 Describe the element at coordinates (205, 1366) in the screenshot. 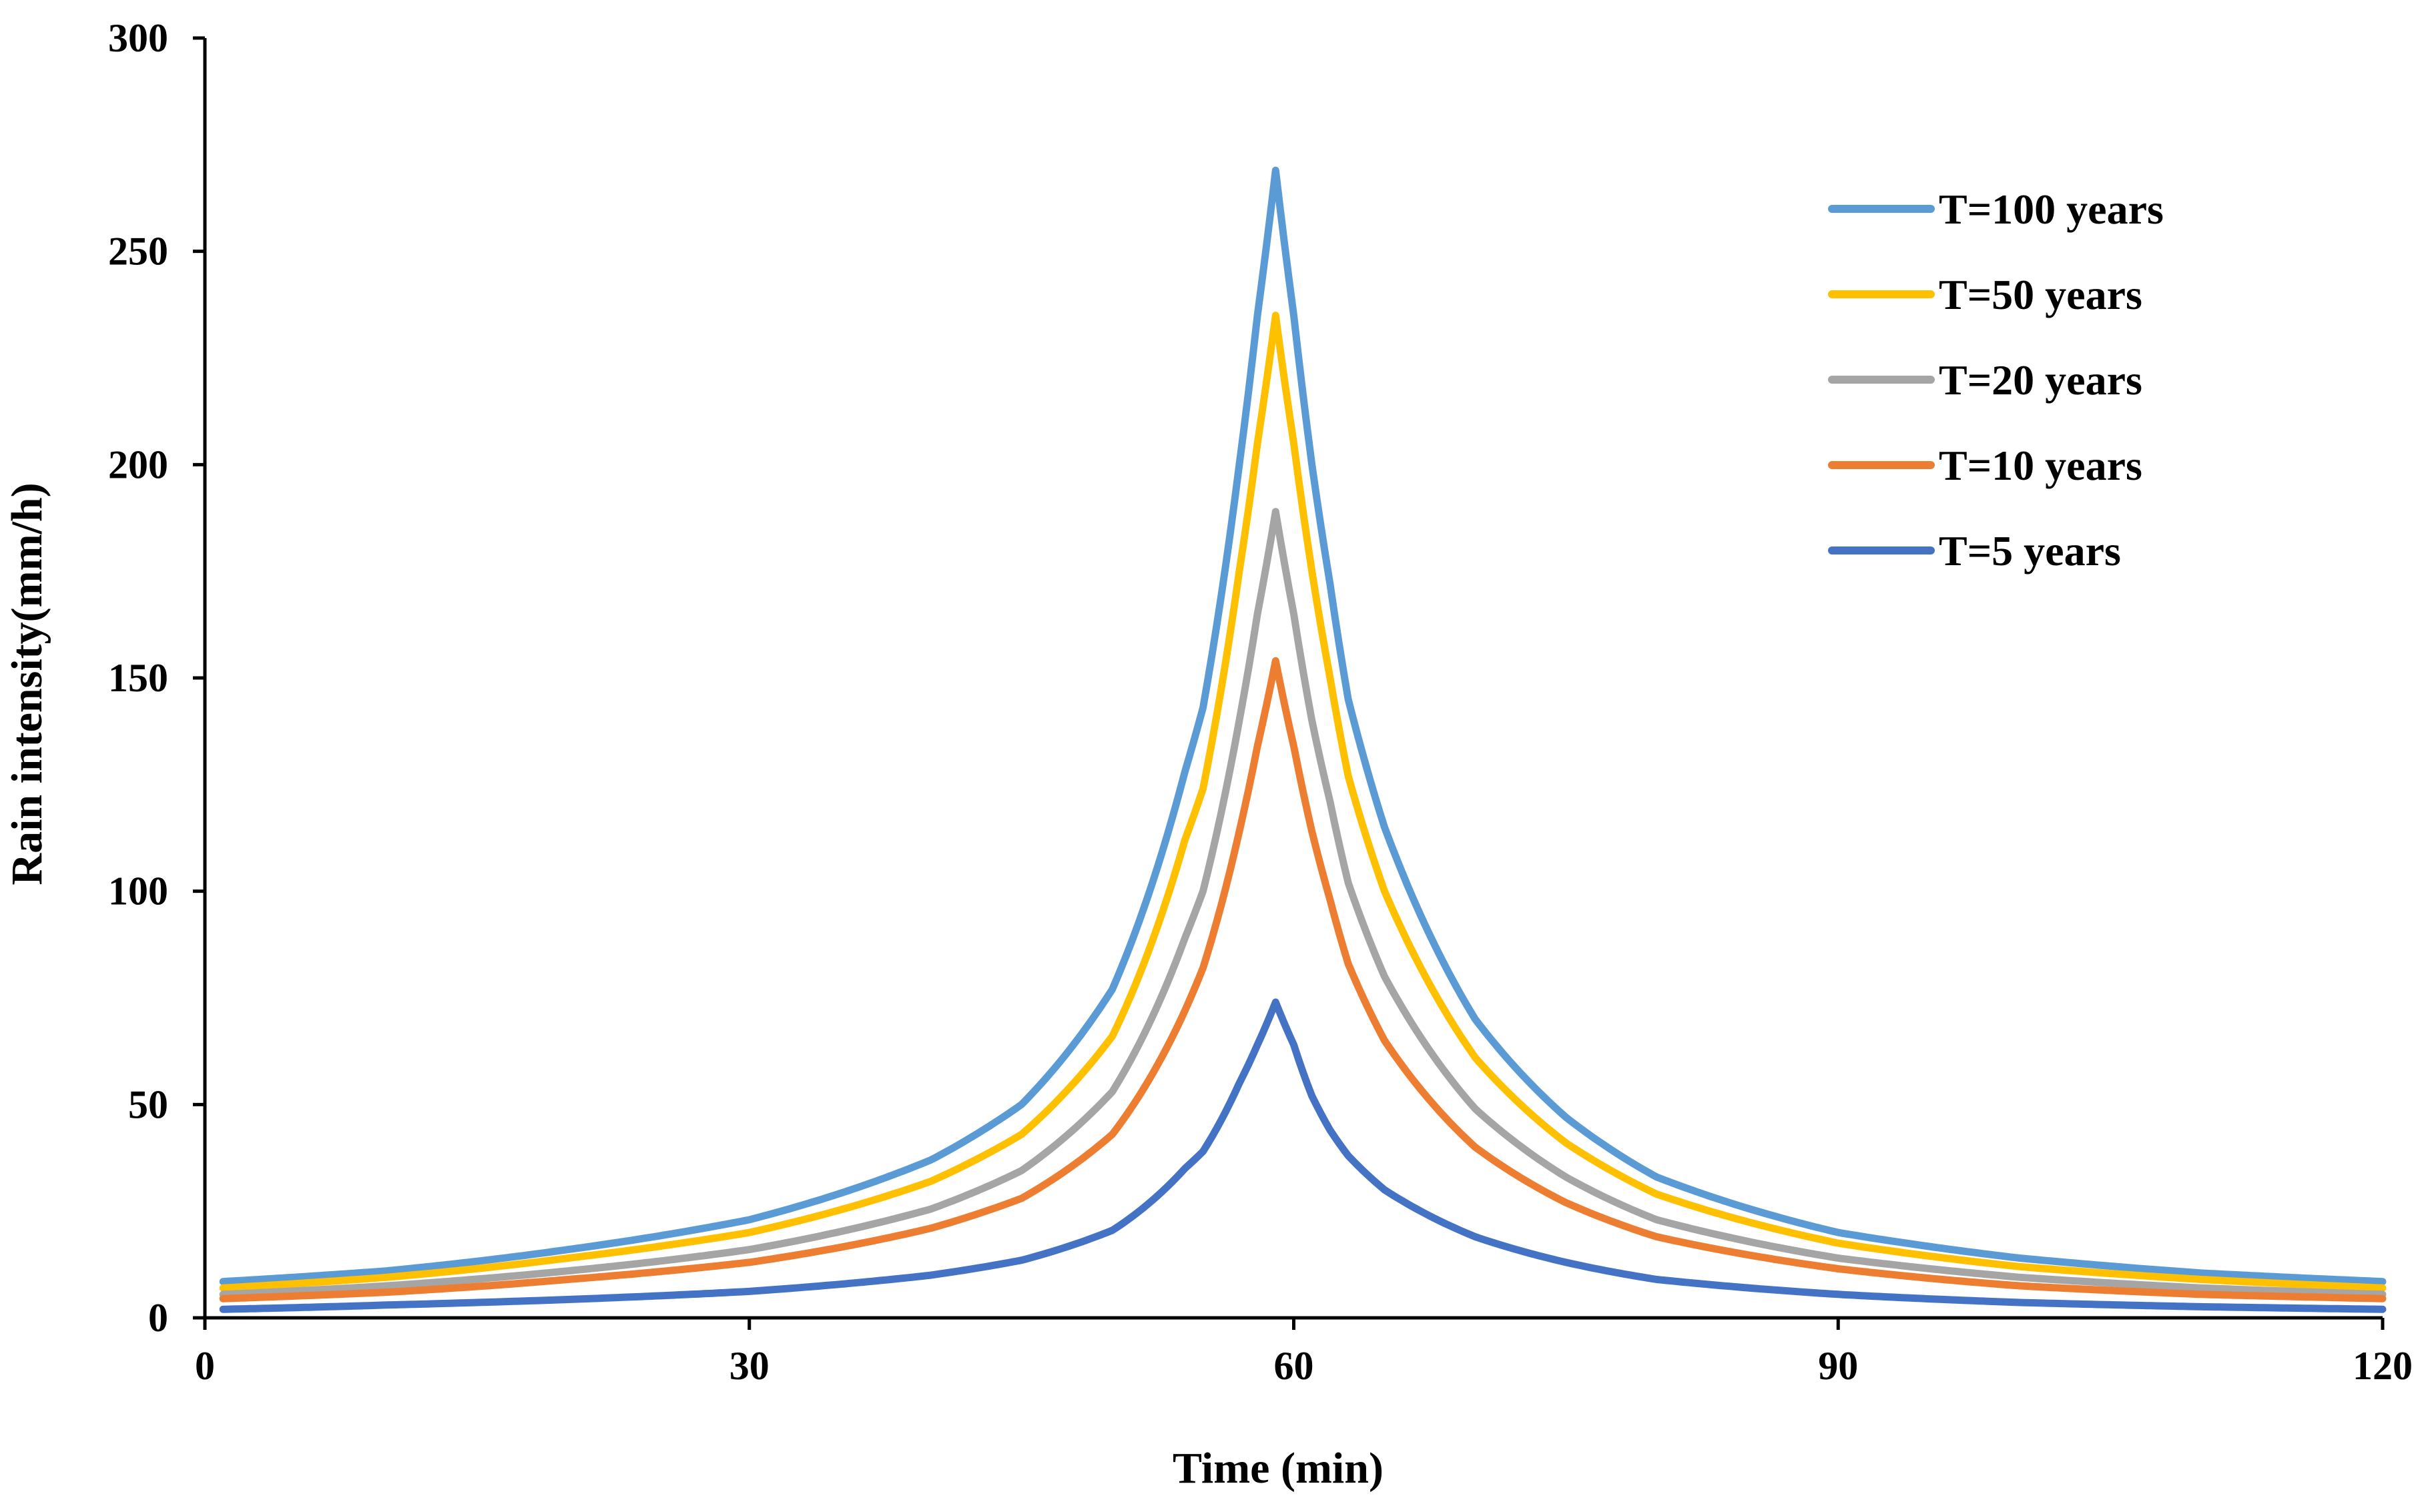

I see `x-tick-label: 0` at that location.